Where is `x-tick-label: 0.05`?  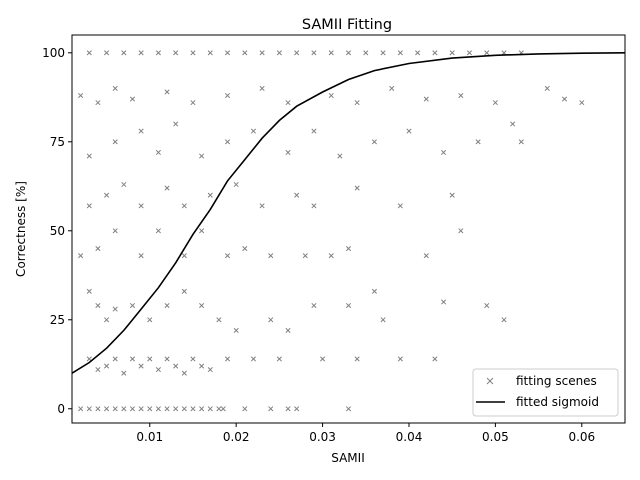
x-tick-label: 0.05 is located at coordinates (495, 437).